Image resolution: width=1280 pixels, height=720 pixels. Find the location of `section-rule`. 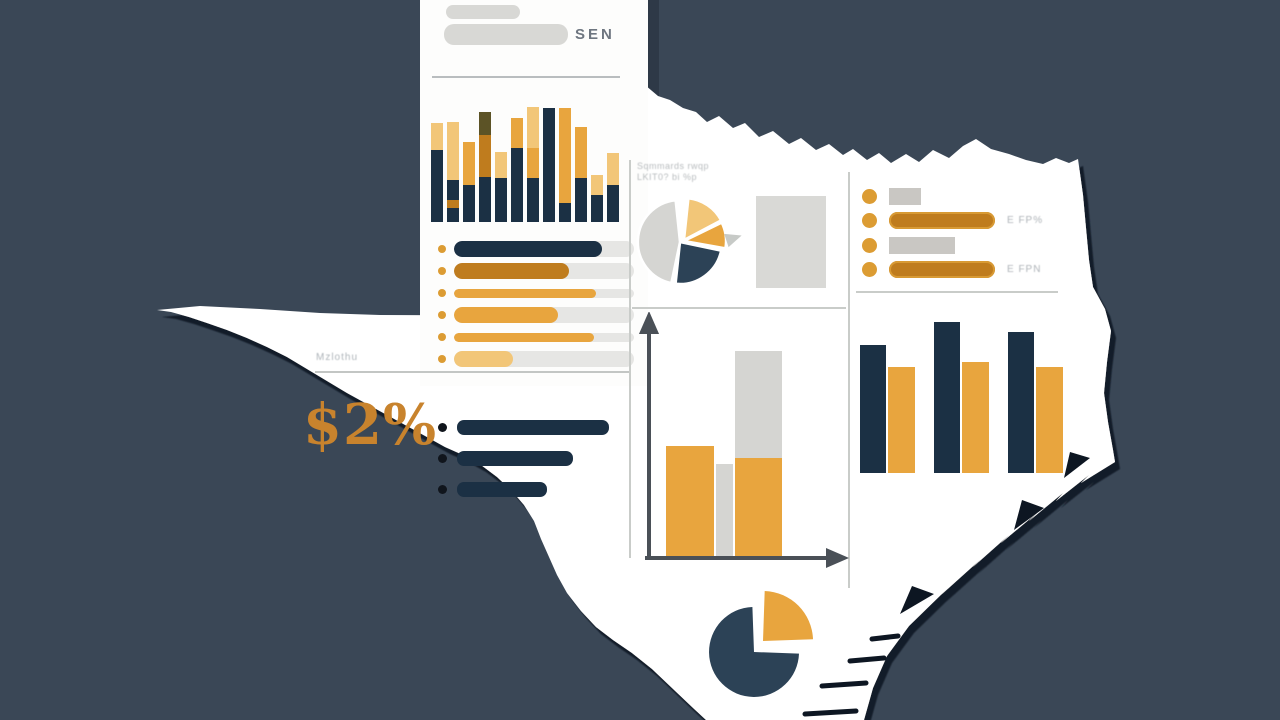

section-rule is located at coordinates (472, 372).